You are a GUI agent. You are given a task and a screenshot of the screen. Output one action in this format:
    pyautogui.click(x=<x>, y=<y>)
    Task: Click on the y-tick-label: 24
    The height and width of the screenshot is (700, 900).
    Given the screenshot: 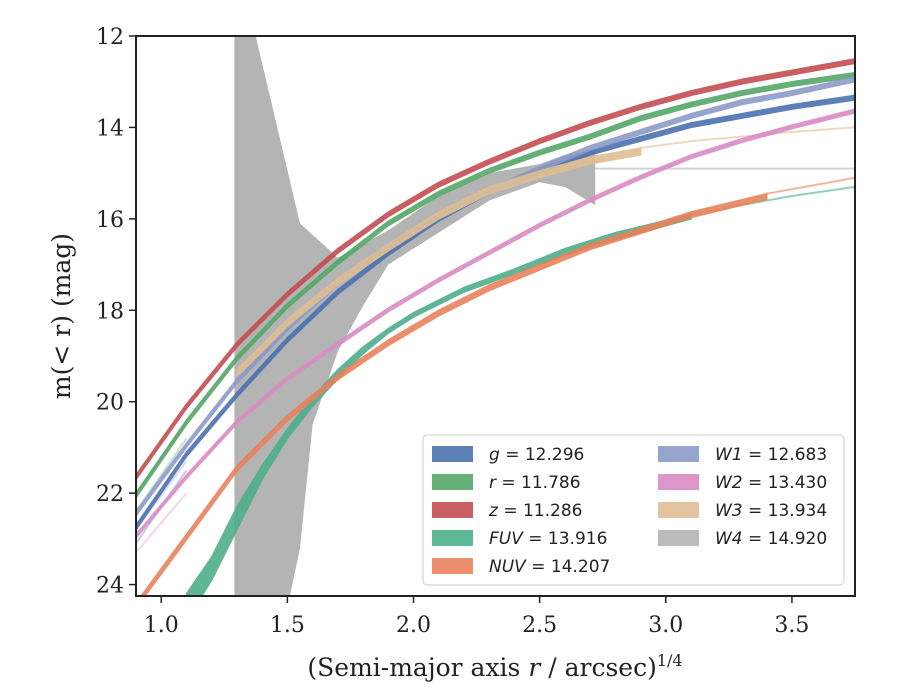 What is the action you would take?
    pyautogui.click(x=110, y=586)
    